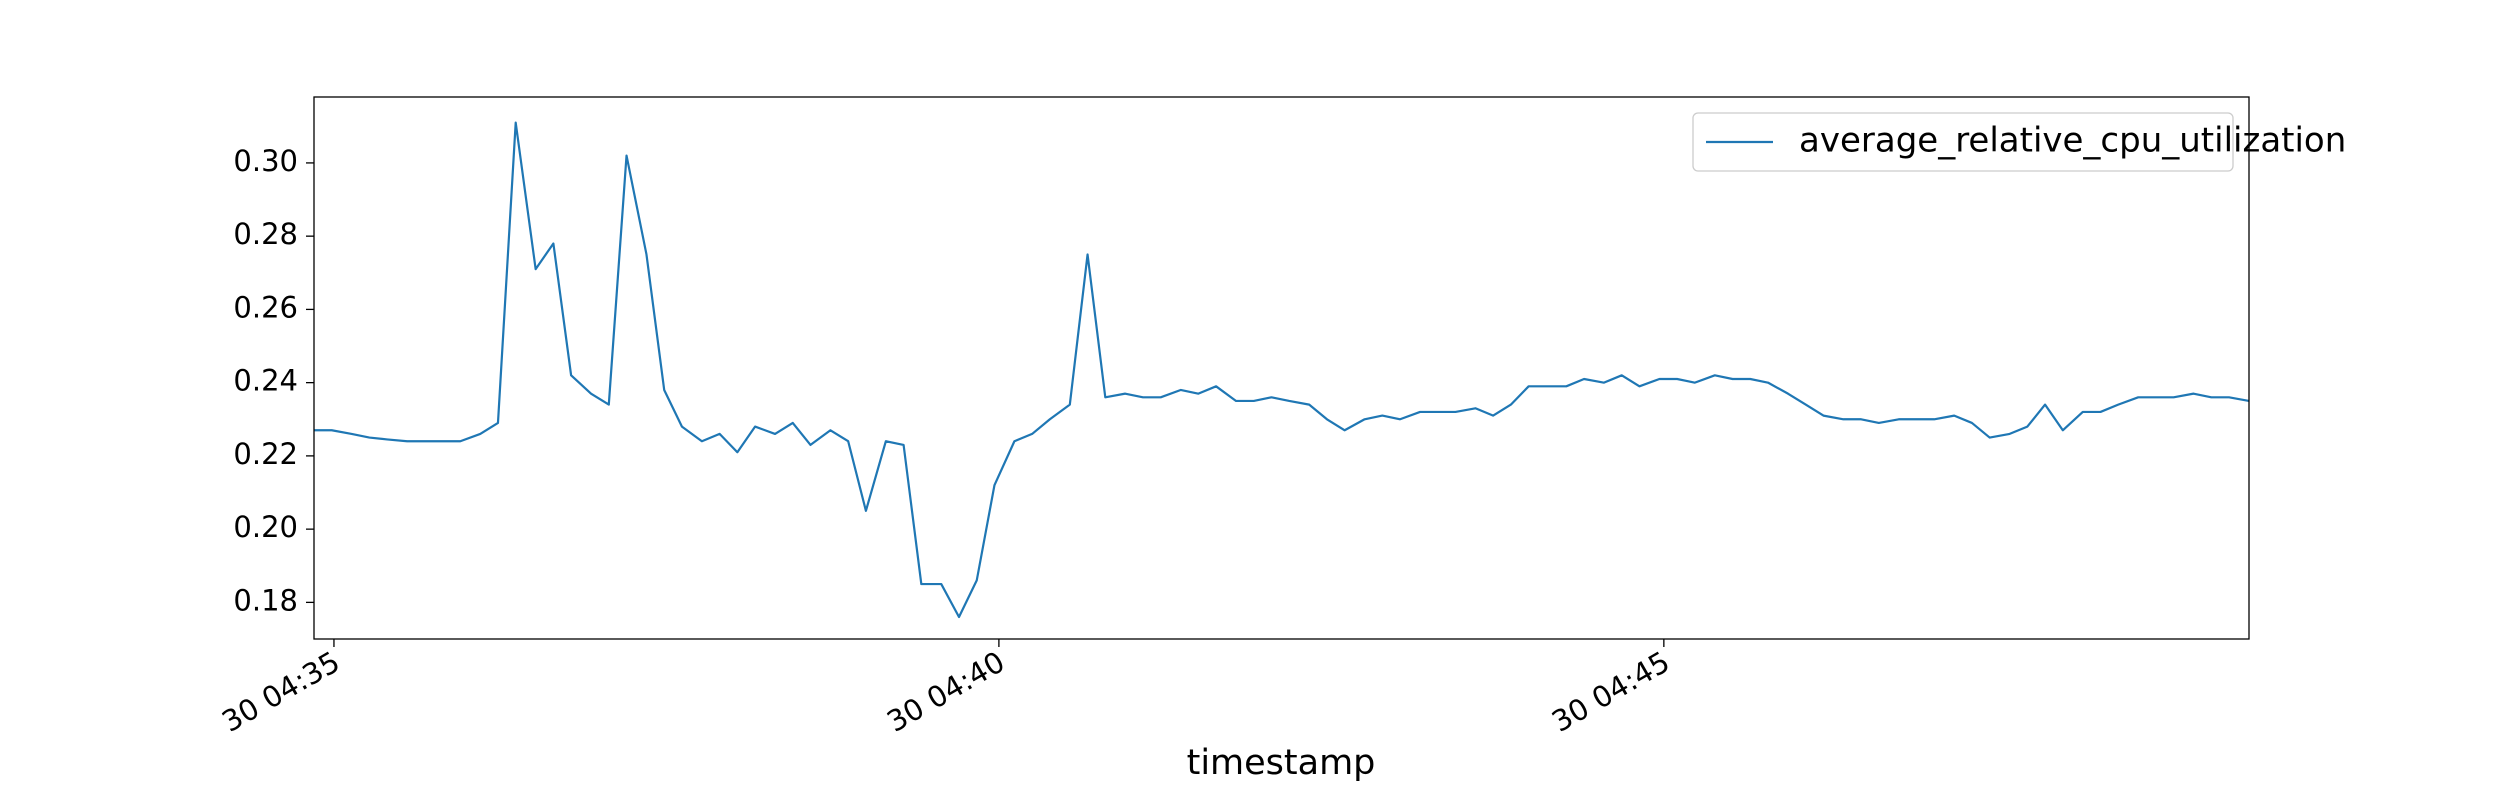  I want to click on y-tick-label: 0.30, so click(265, 161).